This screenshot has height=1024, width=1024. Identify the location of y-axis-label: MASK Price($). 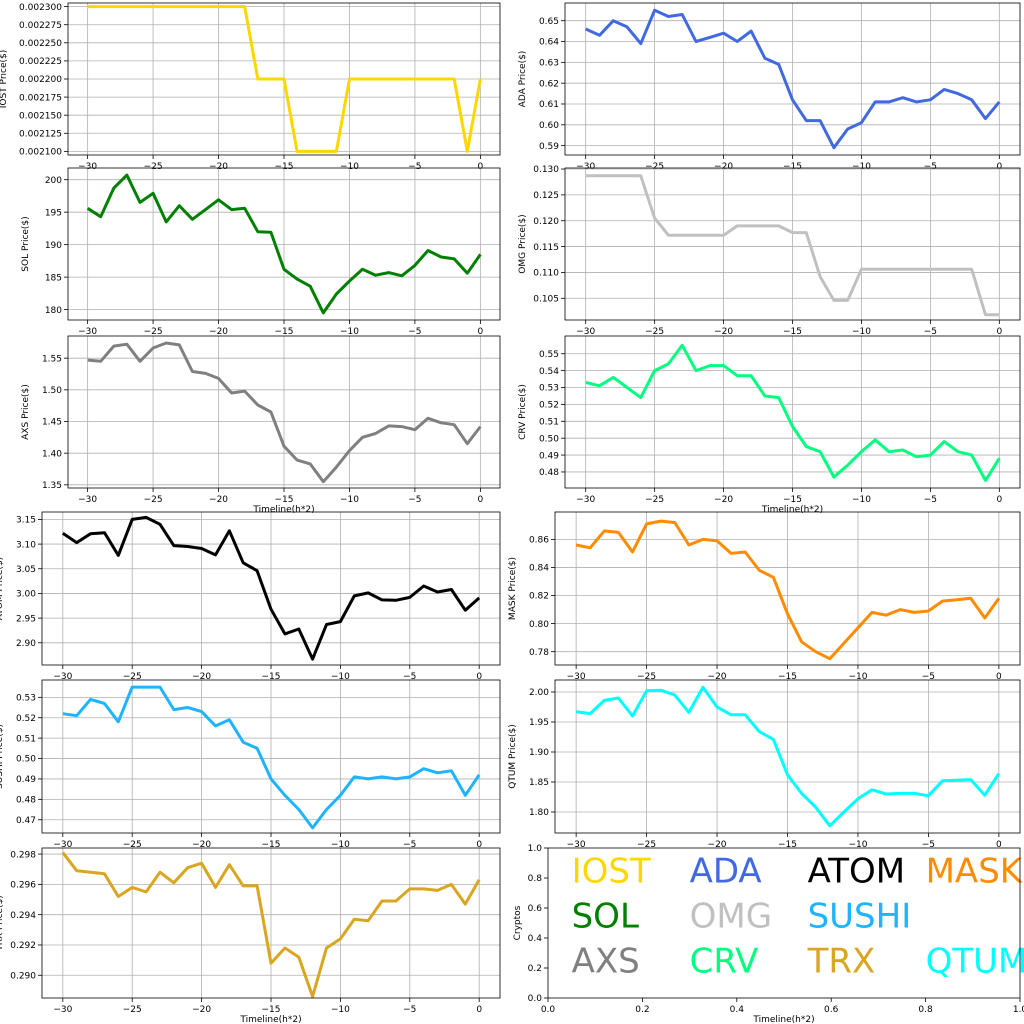
(513, 588).